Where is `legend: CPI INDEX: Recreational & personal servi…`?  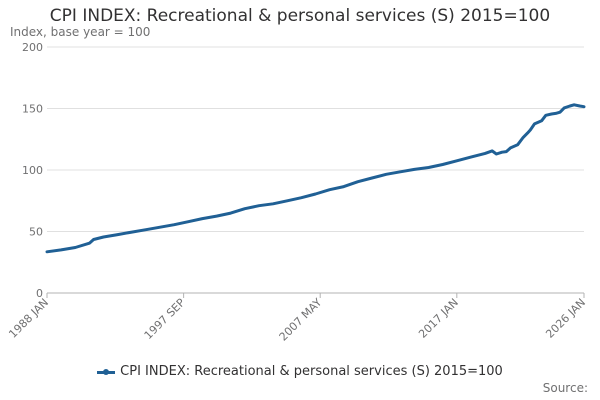
legend: CPI INDEX: Recreational & personal servi… is located at coordinates (300, 371).